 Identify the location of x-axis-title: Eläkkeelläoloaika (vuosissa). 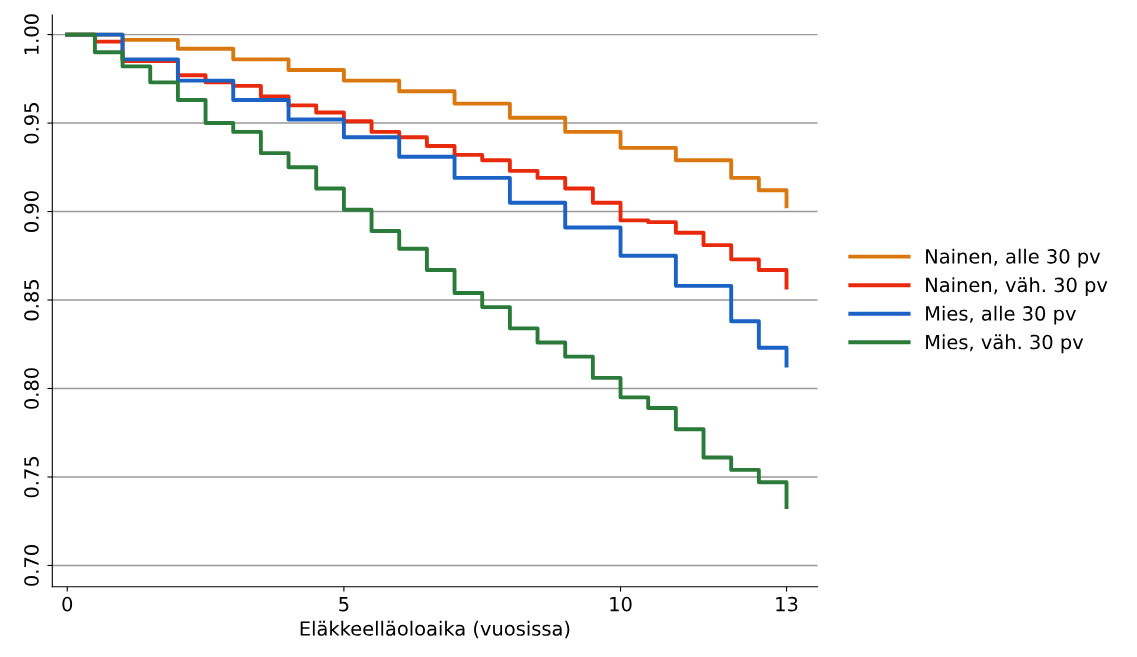
(435, 629).